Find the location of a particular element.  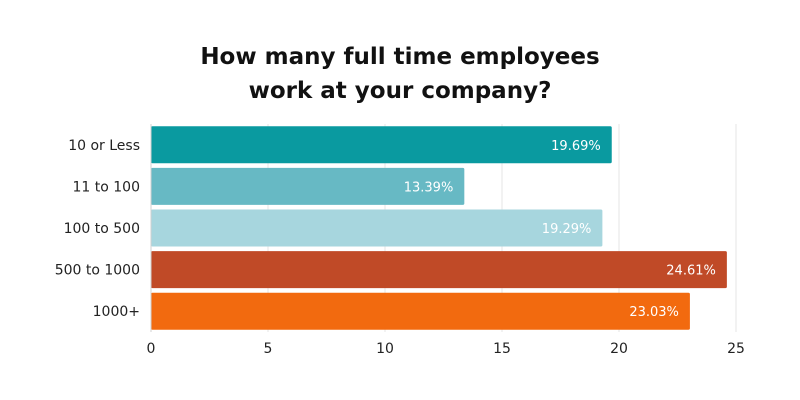

x-tick-label-25: 25 is located at coordinates (736, 349).